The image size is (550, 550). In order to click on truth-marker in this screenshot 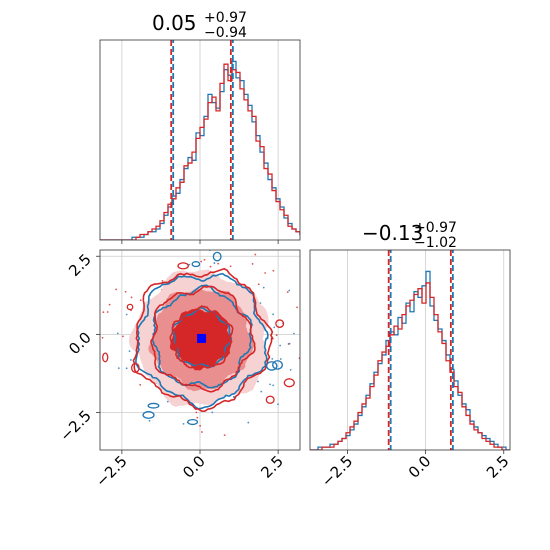, I will do `click(202, 338)`.